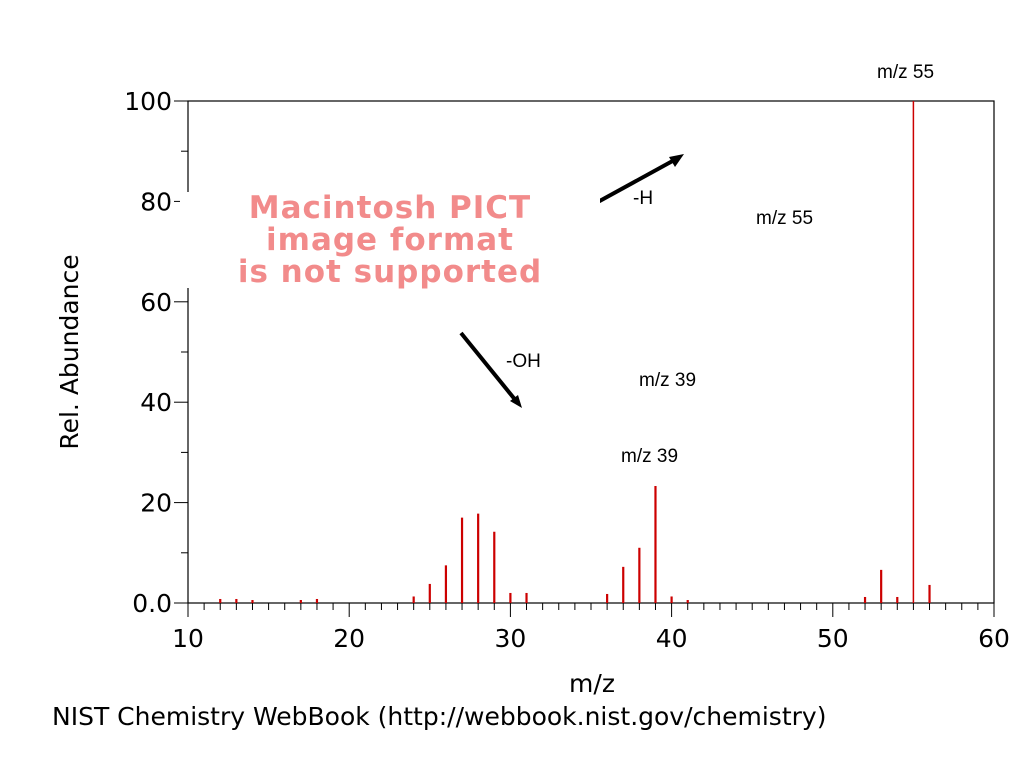 The width and height of the screenshot is (1024, 768). What do you see at coordinates (676, 160) in the screenshot?
I see `arrow-head-minus-h` at bounding box center [676, 160].